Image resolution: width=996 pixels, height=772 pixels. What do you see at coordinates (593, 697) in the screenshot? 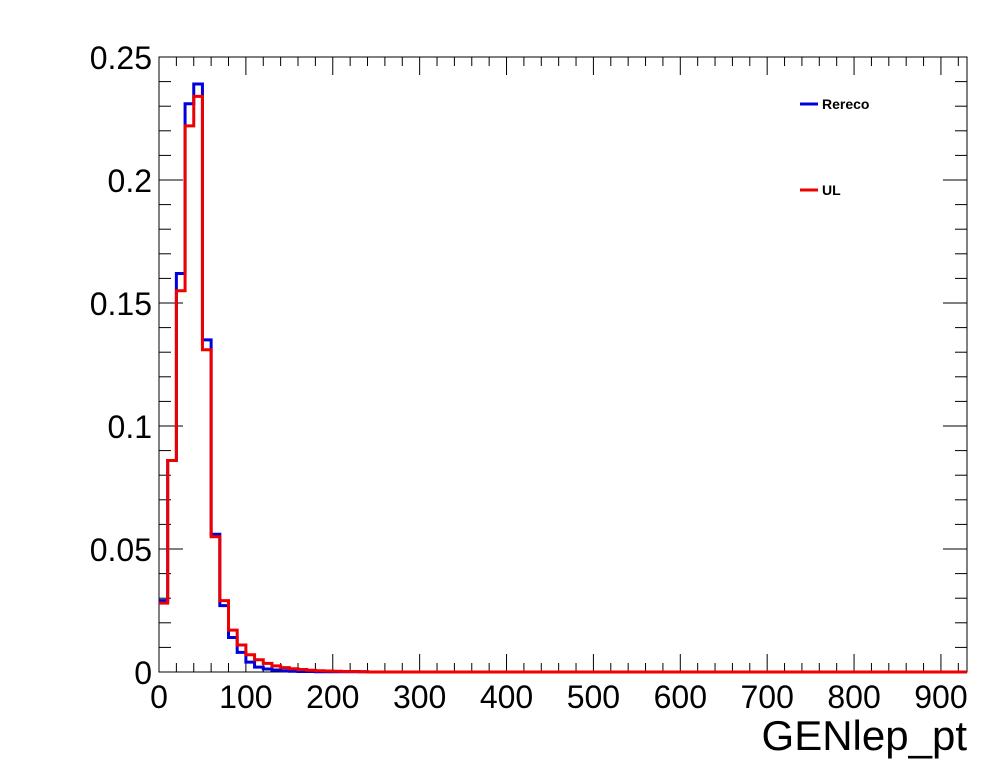
I see `x-tick-label: 500` at bounding box center [593, 697].